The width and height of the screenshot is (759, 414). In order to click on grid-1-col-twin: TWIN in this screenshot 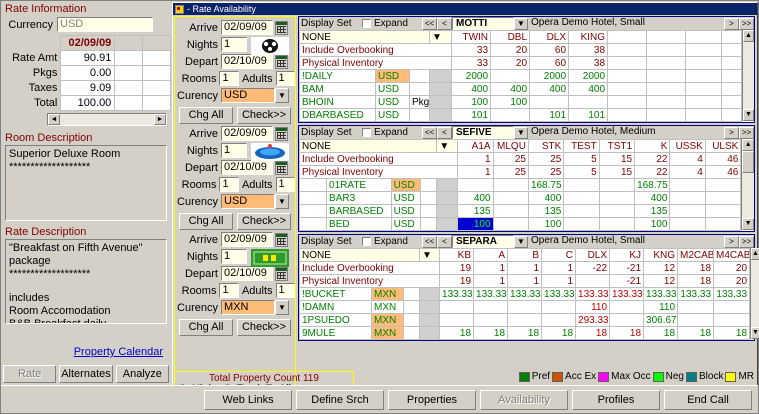, I will do `click(471, 37)`.